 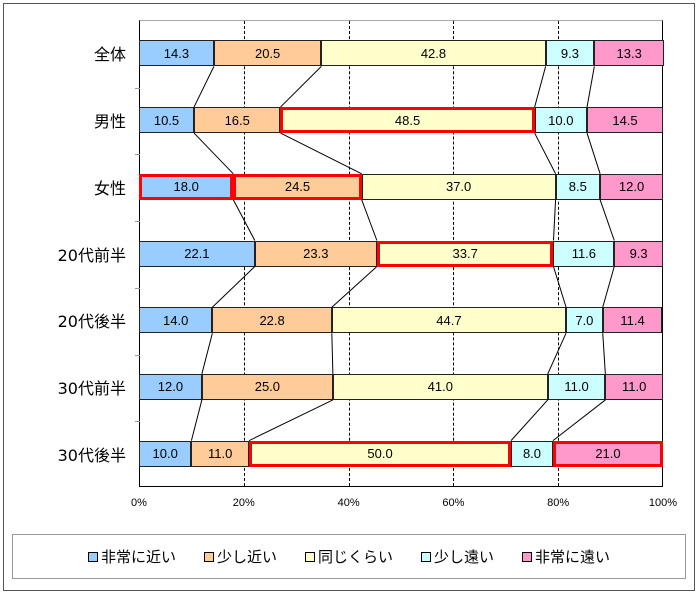 What do you see at coordinates (449, 320) in the screenshot?
I see `bar-segment: 44.7` at bounding box center [449, 320].